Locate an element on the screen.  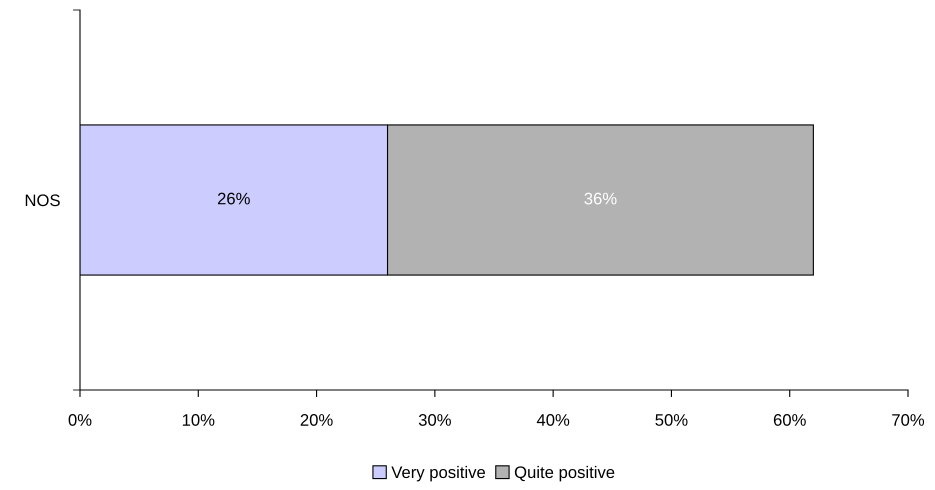
x-tick-label: 20% is located at coordinates (316, 420).